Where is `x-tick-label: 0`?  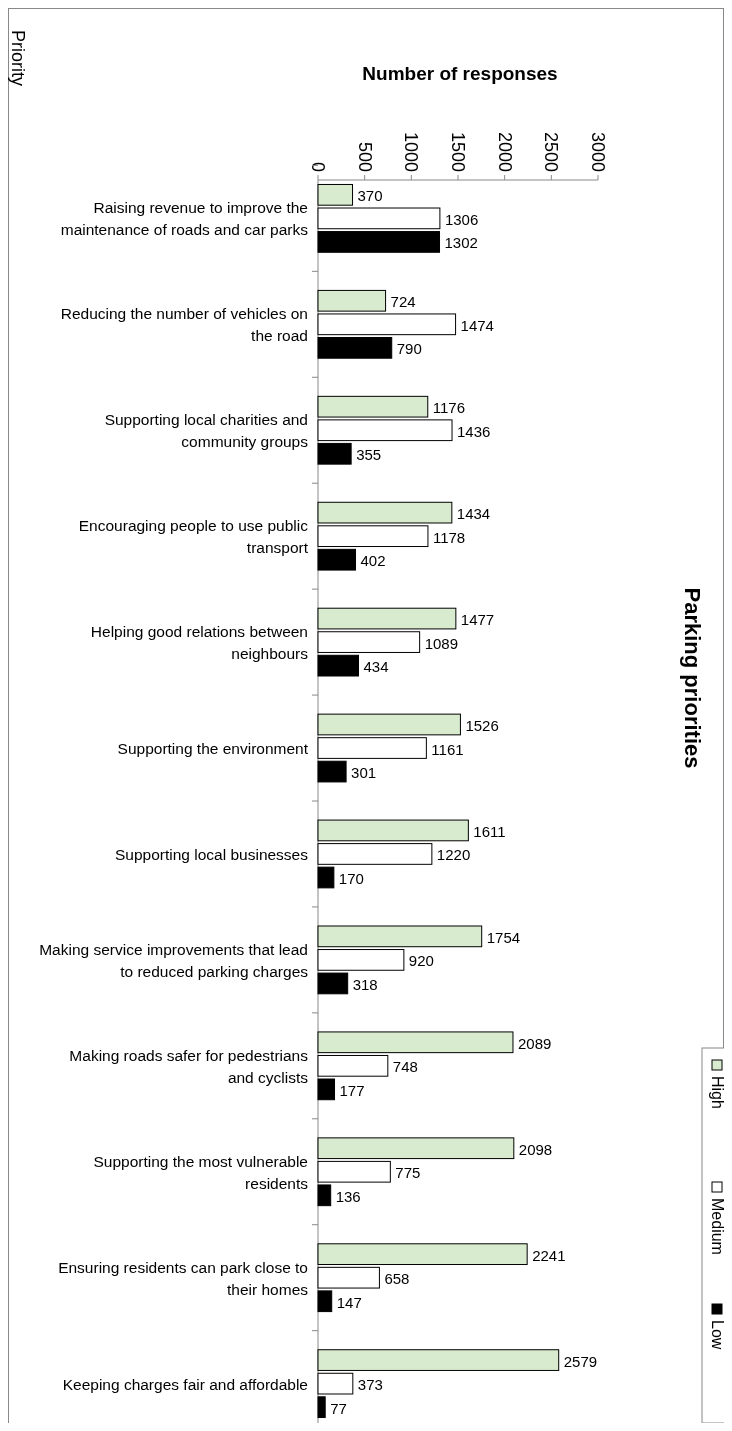
x-tick-label: 0 is located at coordinates (318, 166).